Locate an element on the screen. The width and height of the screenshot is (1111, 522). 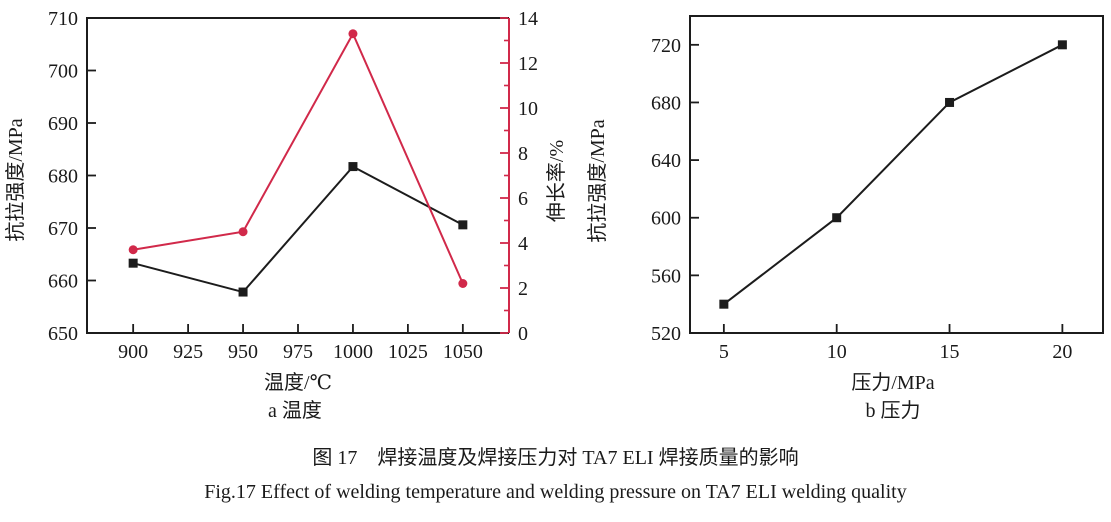
svg-text: 720 is located at coordinates (666, 46).